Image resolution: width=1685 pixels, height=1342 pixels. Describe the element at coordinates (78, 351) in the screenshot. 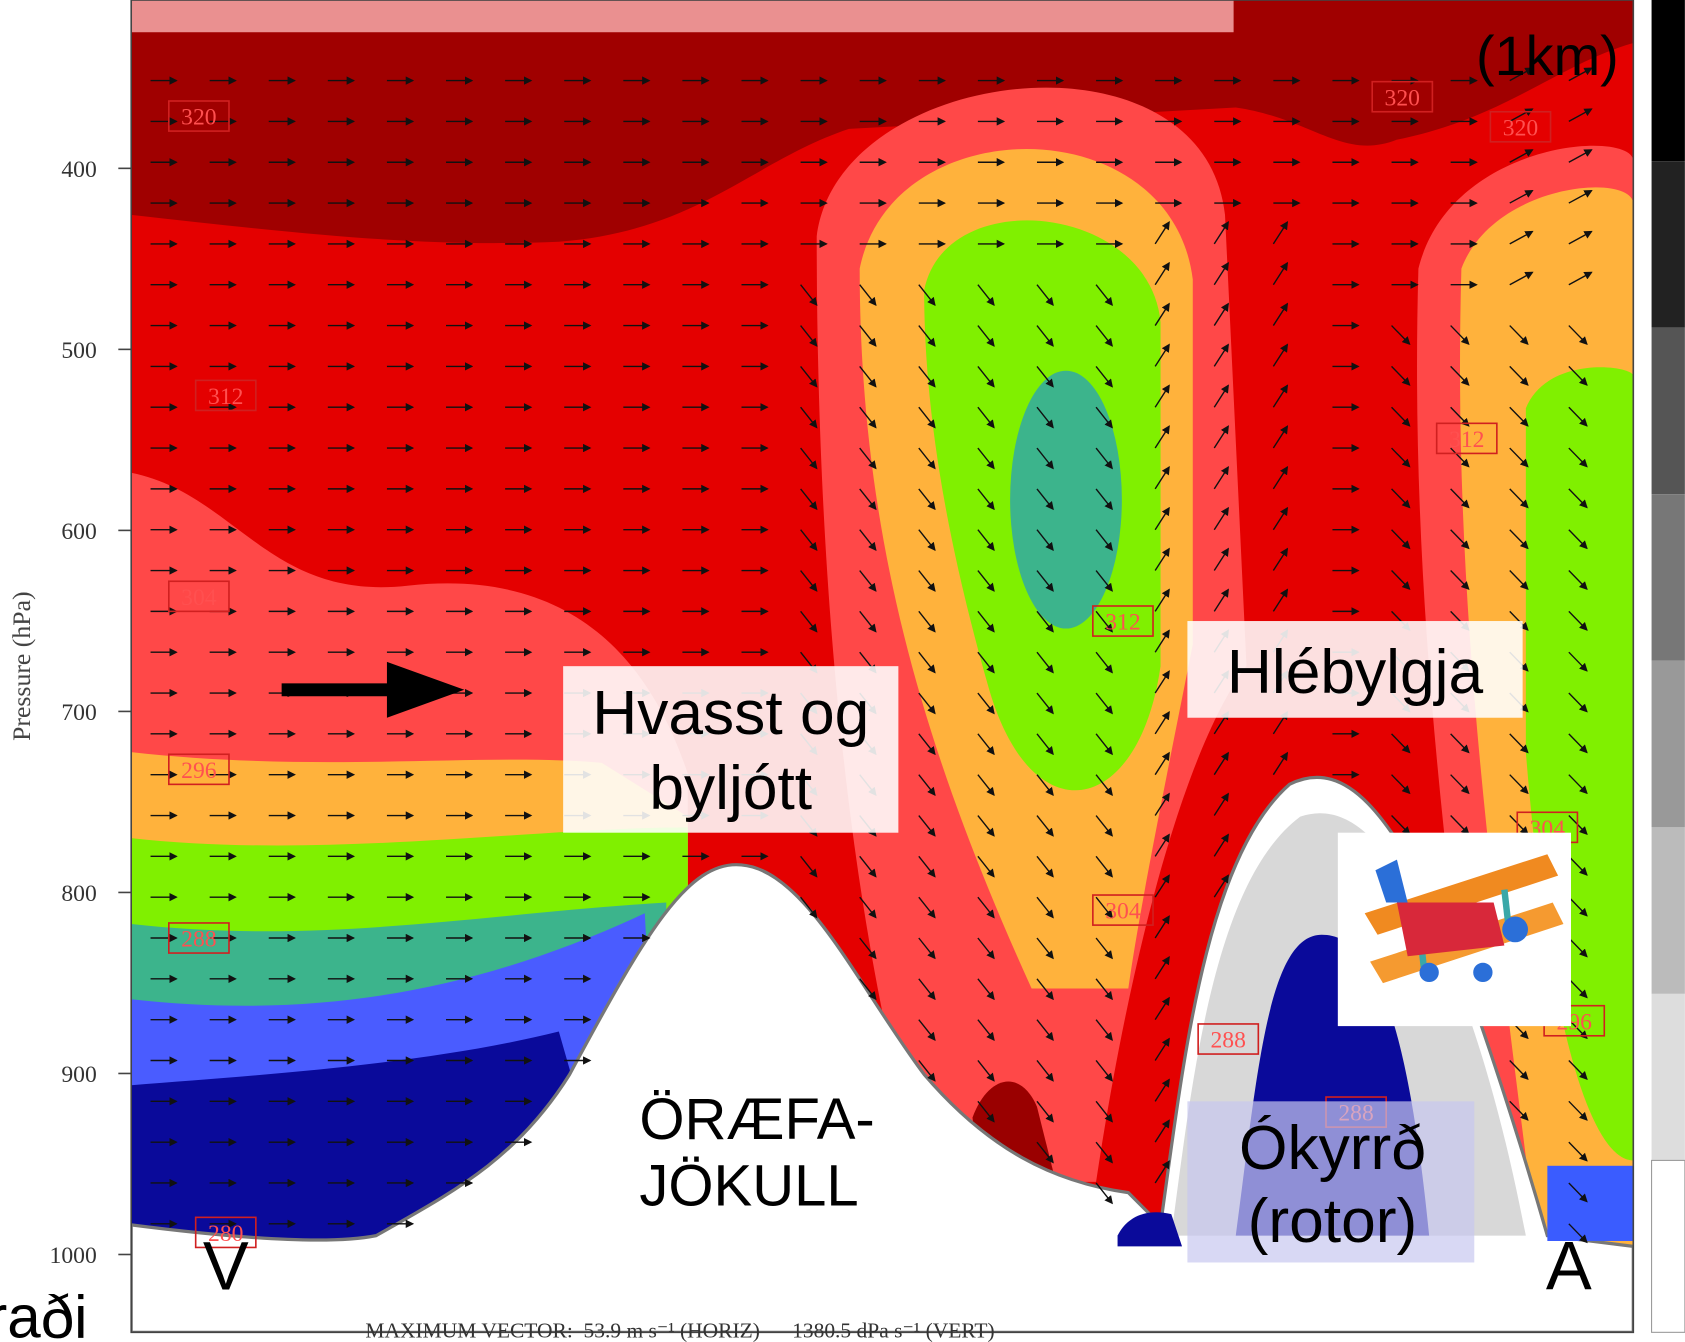

I see `y-tick-label: 500` at that location.